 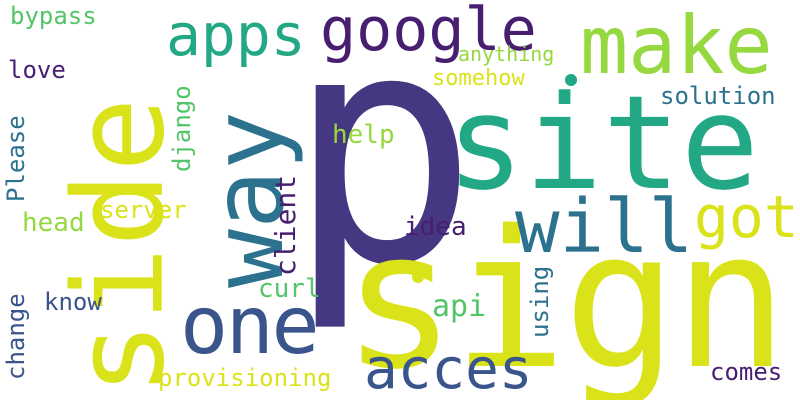 I want to click on word-will: will, so click(x=604, y=227).